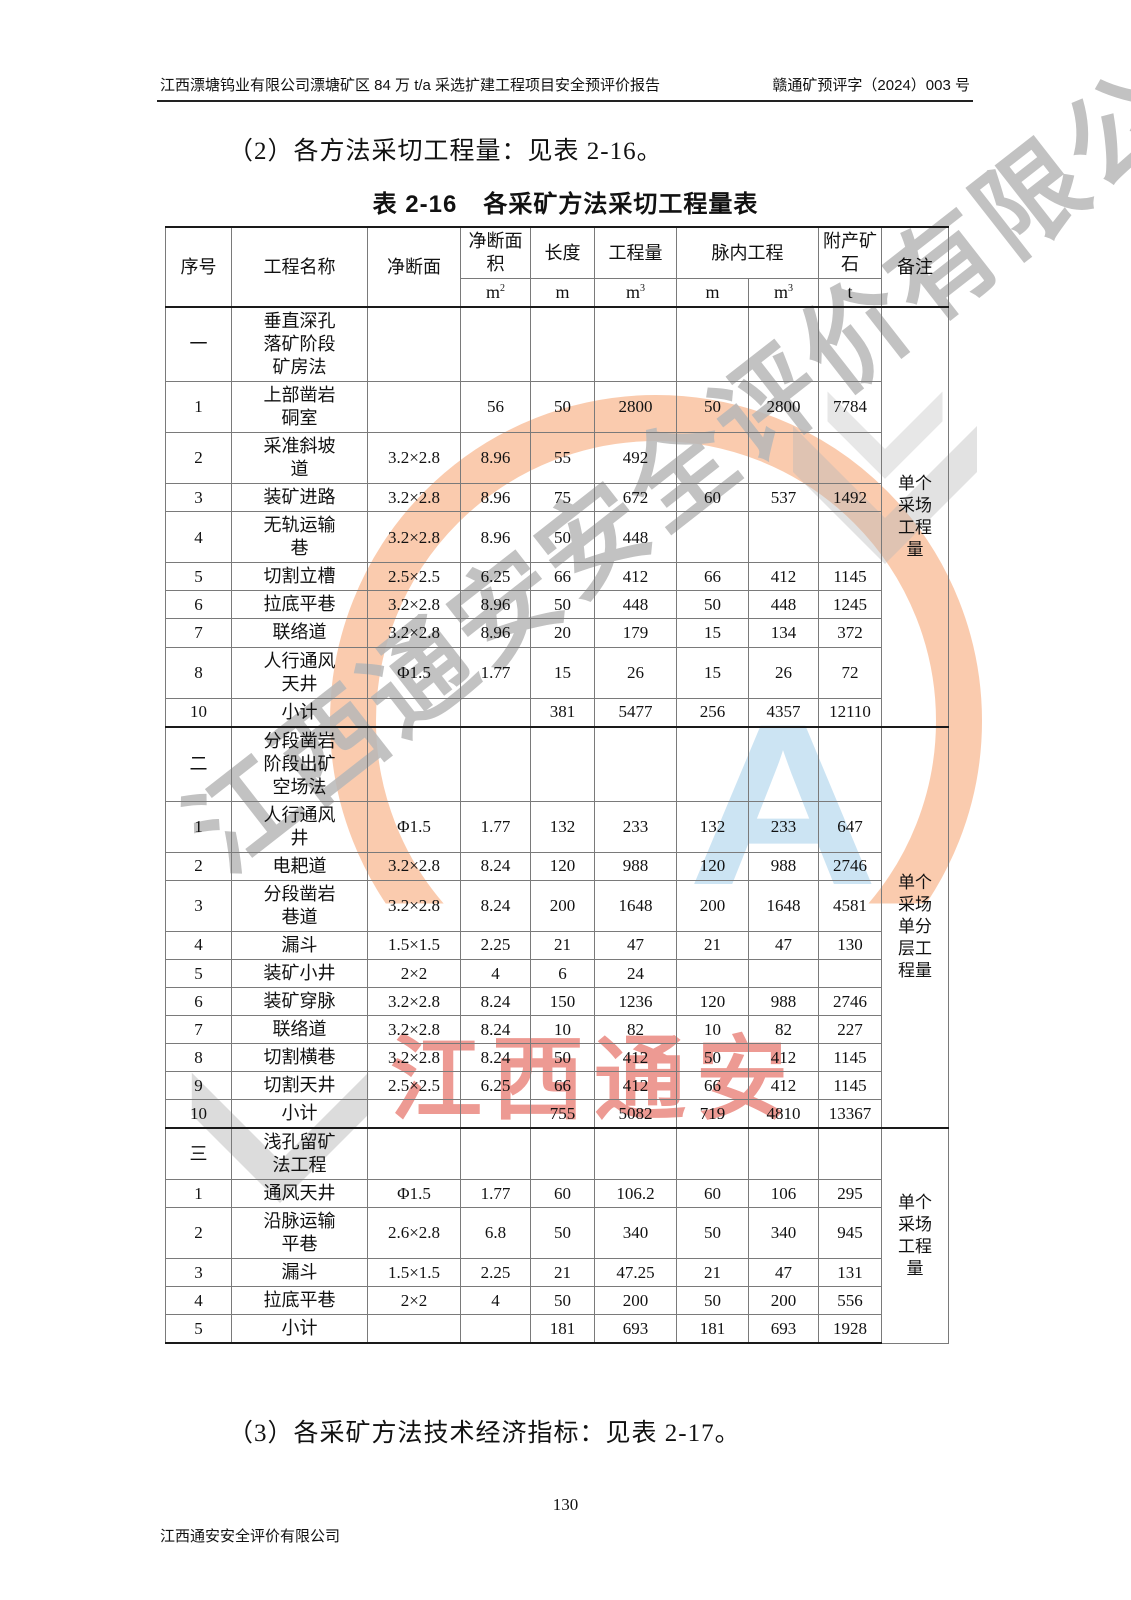 The height and width of the screenshot is (1600, 1131). What do you see at coordinates (635, 633) in the screenshot?
I see `cell-volume: 179` at bounding box center [635, 633].